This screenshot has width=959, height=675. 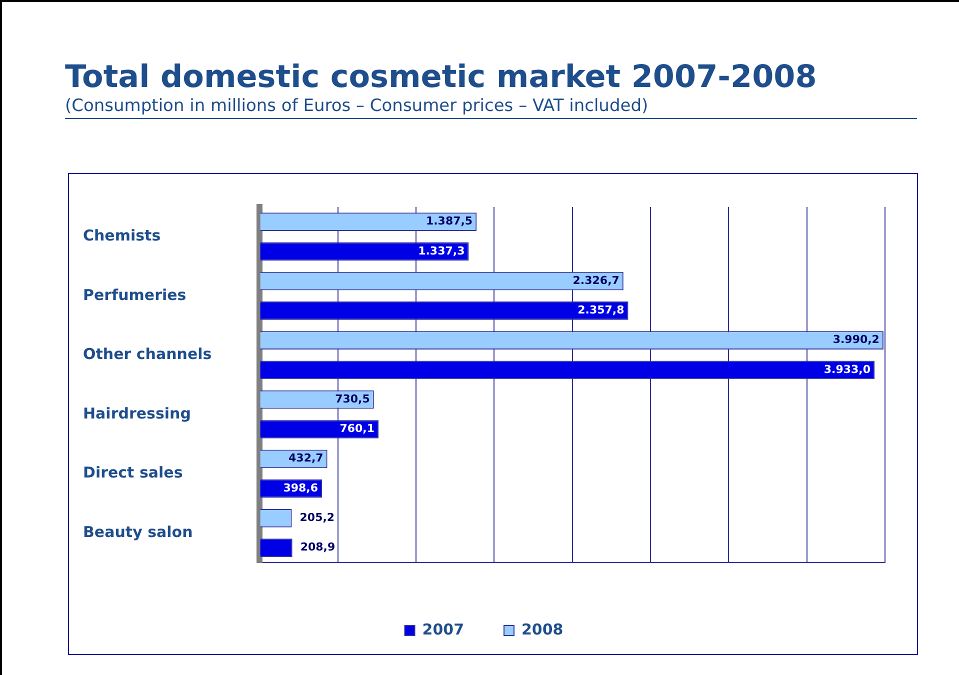 I want to click on data-label: 3.990,2, so click(x=856, y=339).